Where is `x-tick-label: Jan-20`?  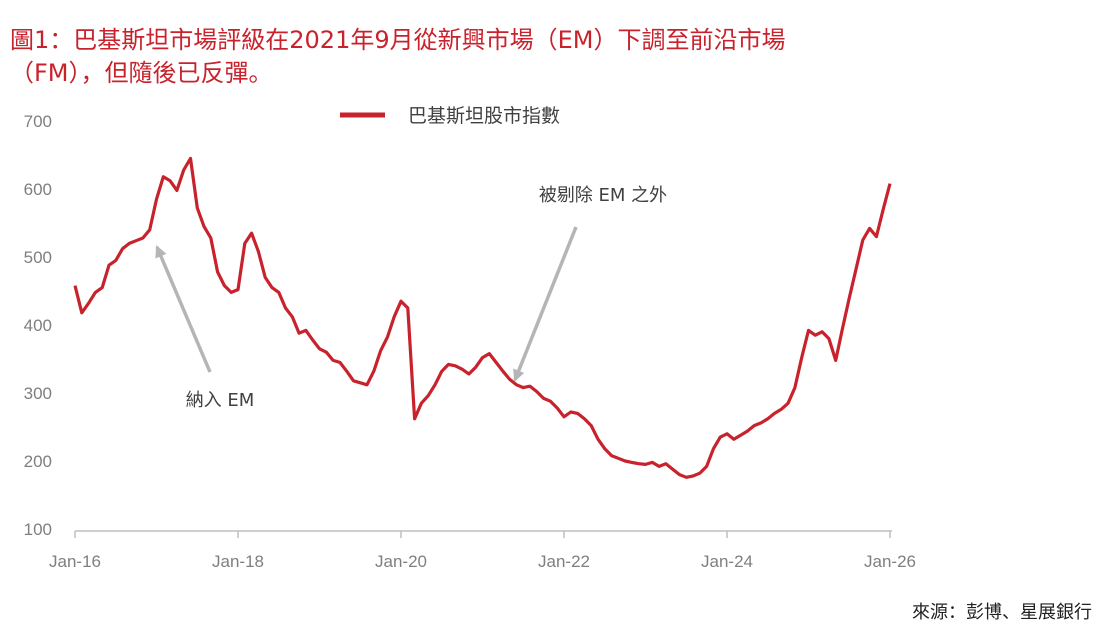 x-tick-label: Jan-20 is located at coordinates (401, 561).